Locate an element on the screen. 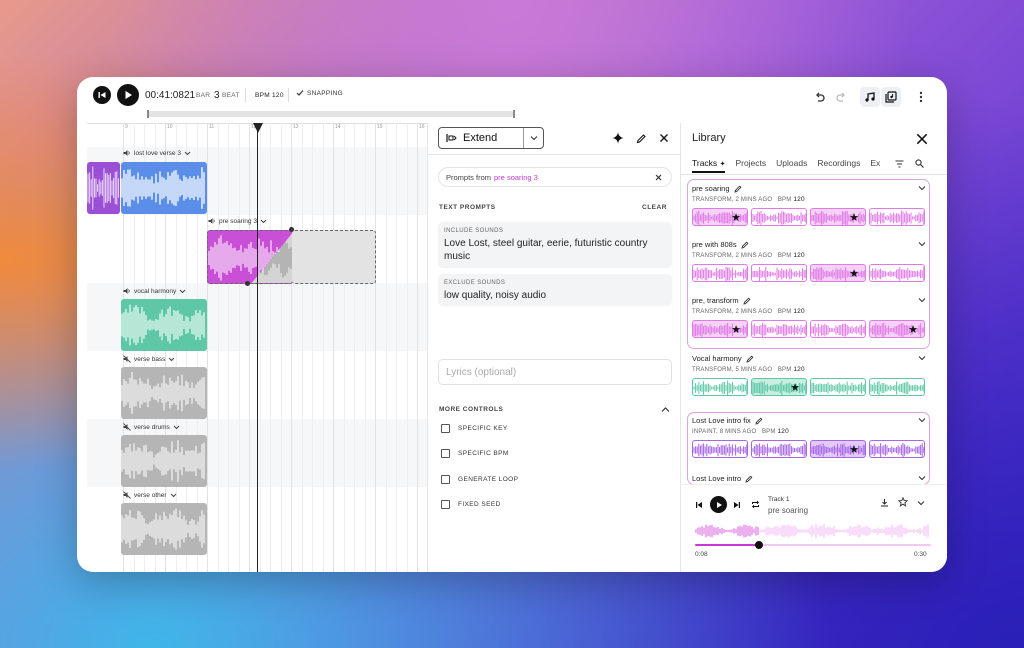 The width and height of the screenshot is (1024, 648). player-play-button is located at coordinates (718, 504).